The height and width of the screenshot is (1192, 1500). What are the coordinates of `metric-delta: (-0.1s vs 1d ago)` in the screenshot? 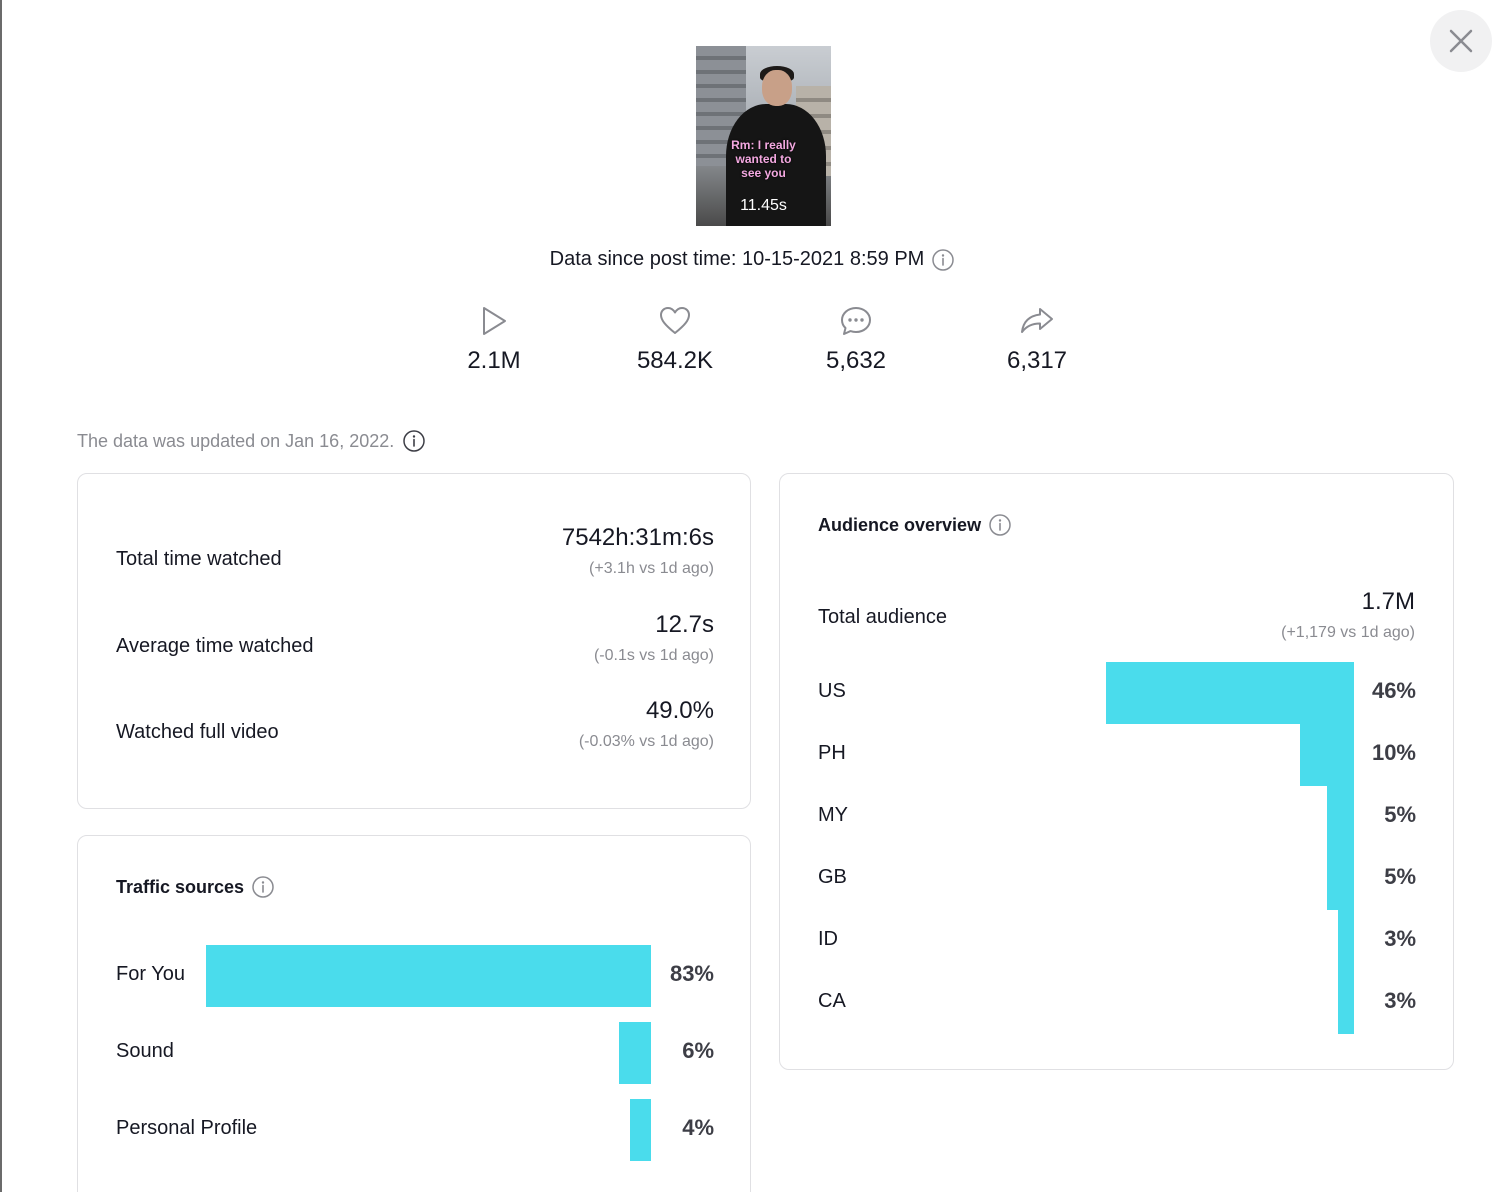 It's located at (653, 655).